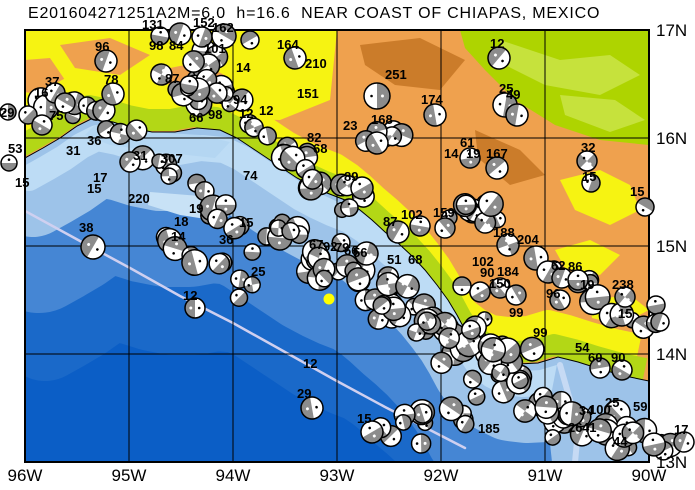 The width and height of the screenshot is (695, 490). What do you see at coordinates (351, 176) in the screenshot?
I see `event-depth-label: 89` at bounding box center [351, 176].